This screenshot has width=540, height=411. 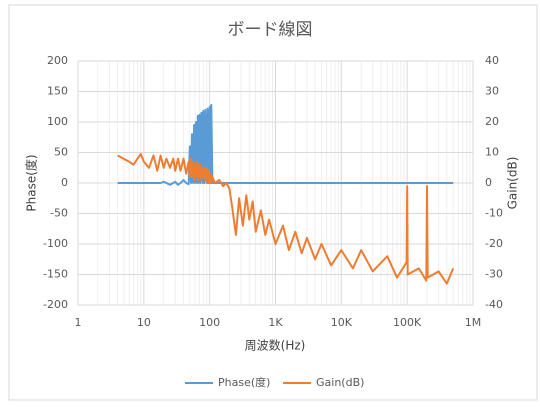 What do you see at coordinates (513, 183) in the screenshot?
I see `y2-axis-label: Gain(dB)` at bounding box center [513, 183].